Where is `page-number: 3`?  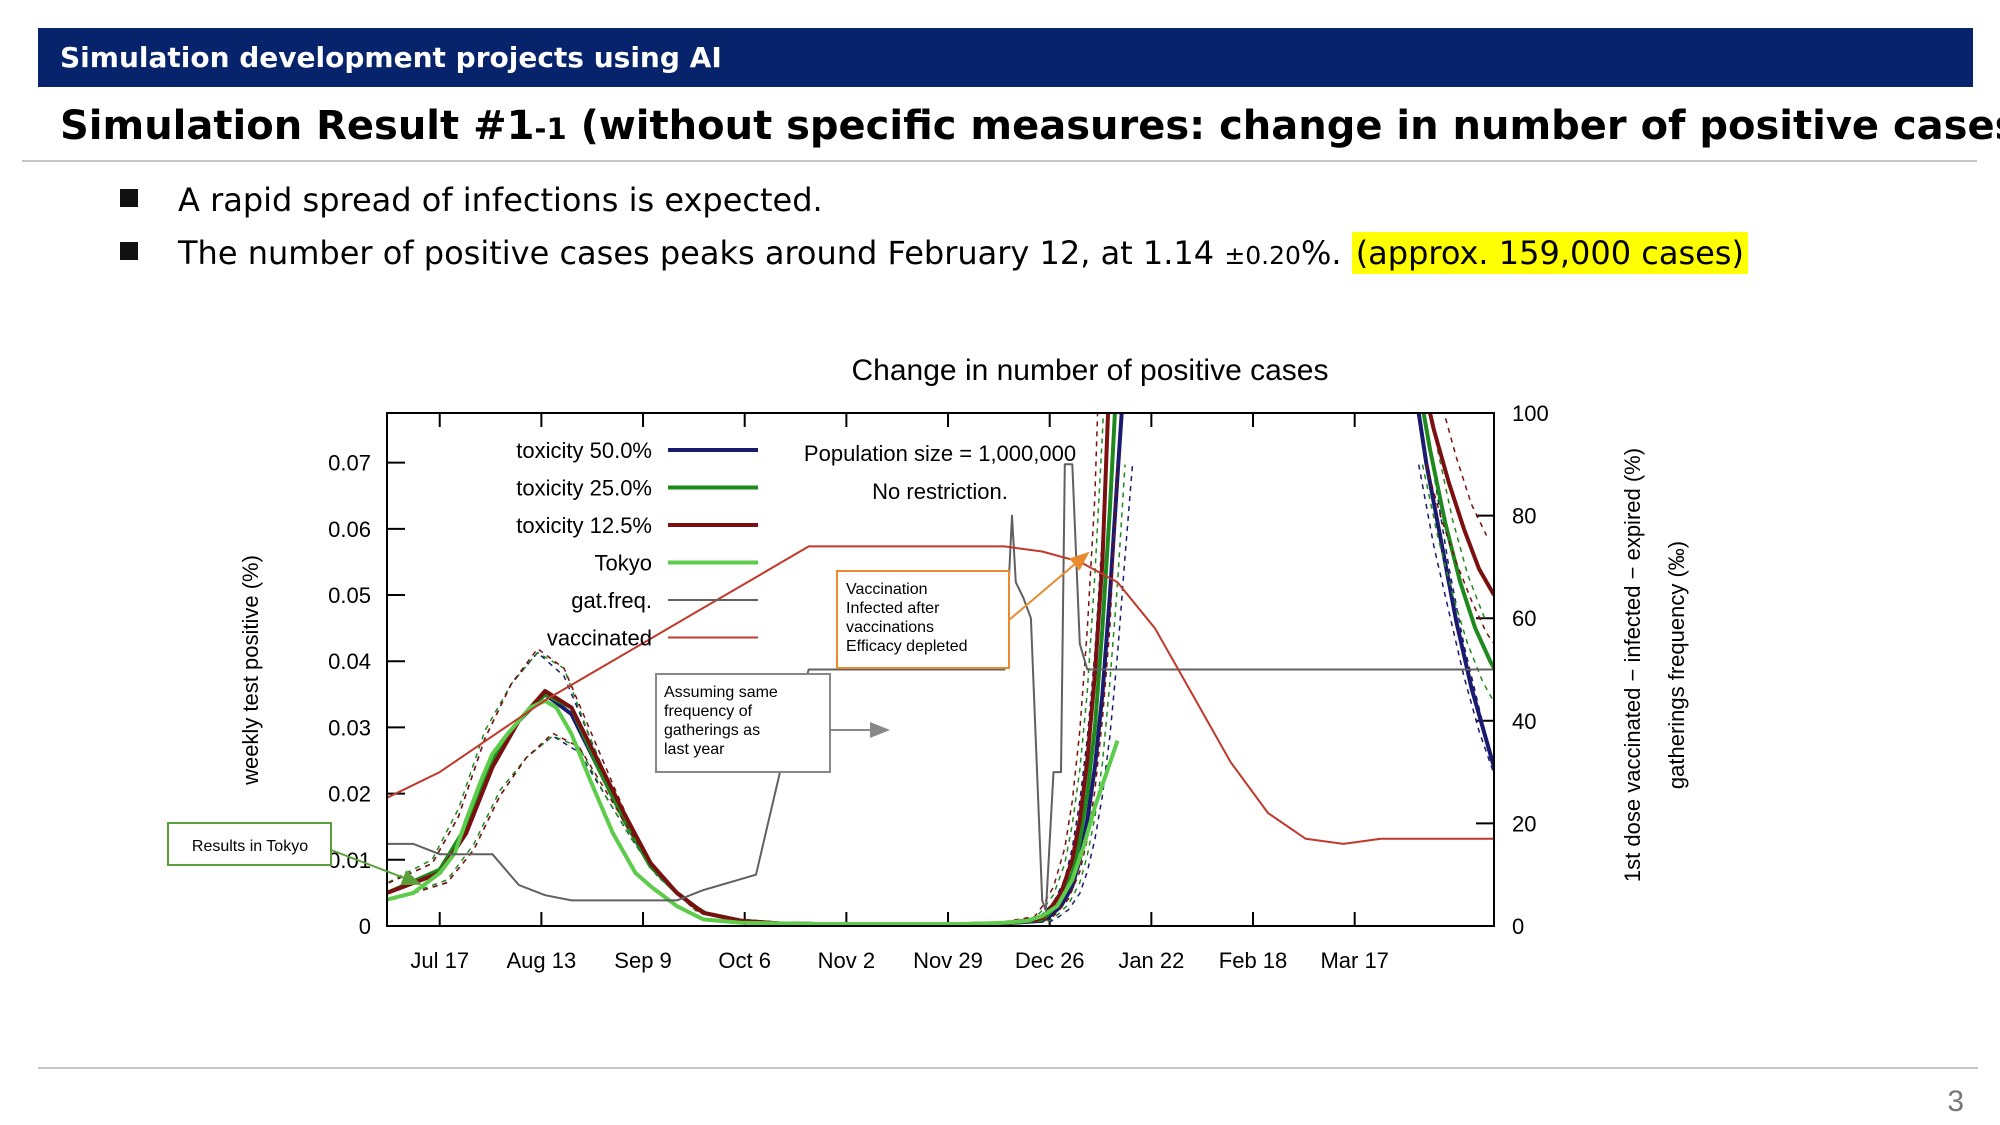
page-number: 3 is located at coordinates (1955, 1101).